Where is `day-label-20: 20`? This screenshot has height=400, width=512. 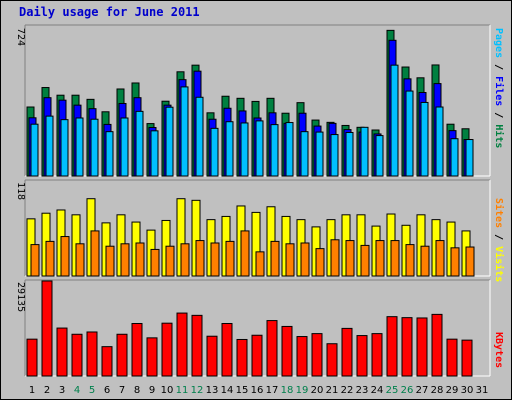 day-label-20: 20 is located at coordinates (317, 390).